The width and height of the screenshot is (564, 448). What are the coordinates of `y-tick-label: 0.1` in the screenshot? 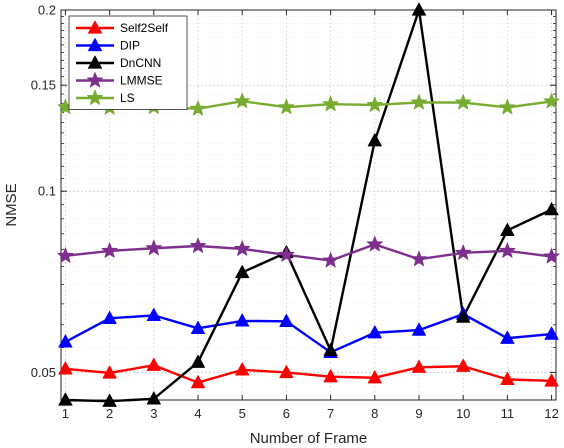 It's located at (47, 191).